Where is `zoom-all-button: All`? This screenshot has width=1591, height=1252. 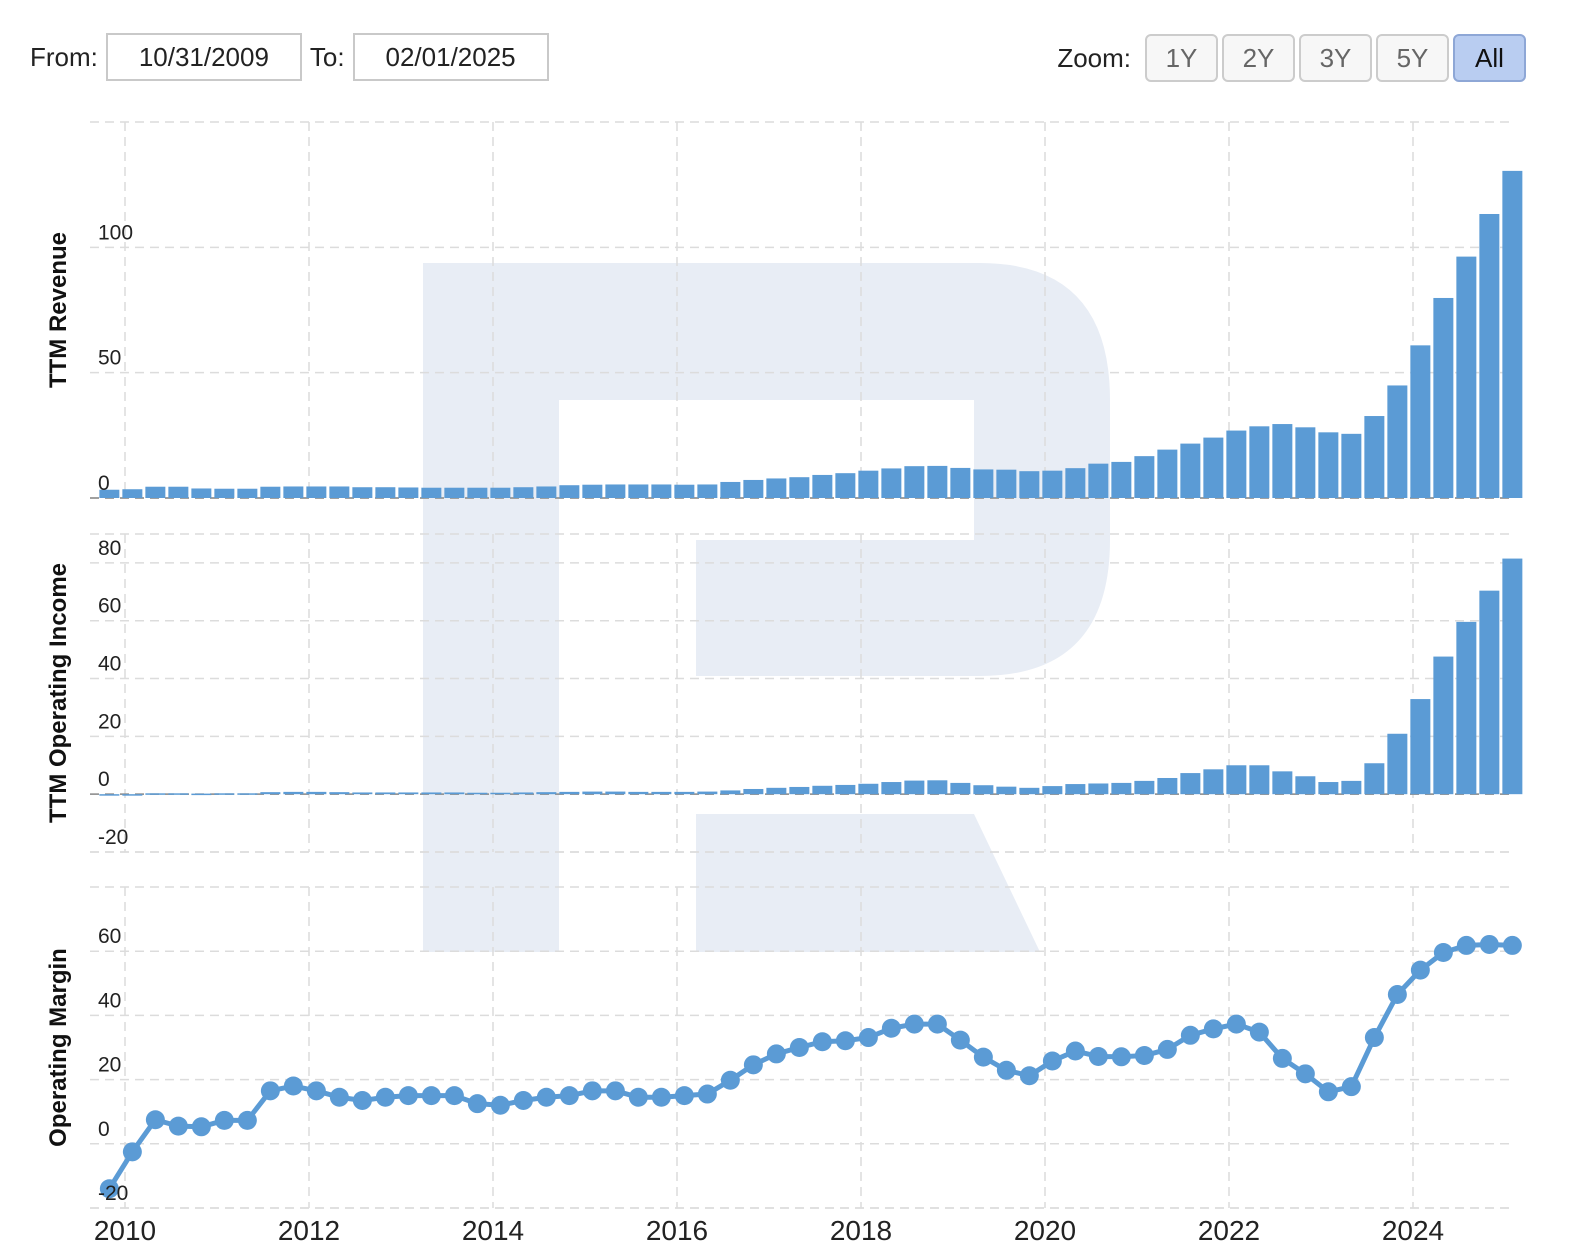 zoom-all-button: All is located at coordinates (1489, 58).